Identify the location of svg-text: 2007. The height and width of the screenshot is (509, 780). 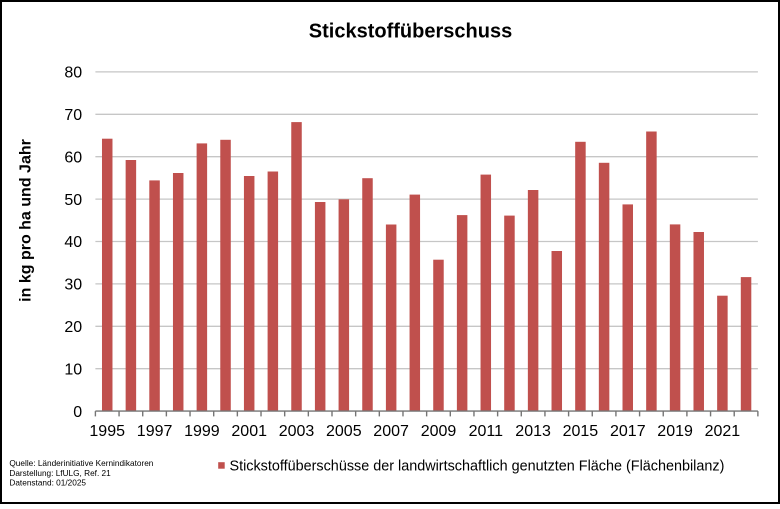
(391, 431).